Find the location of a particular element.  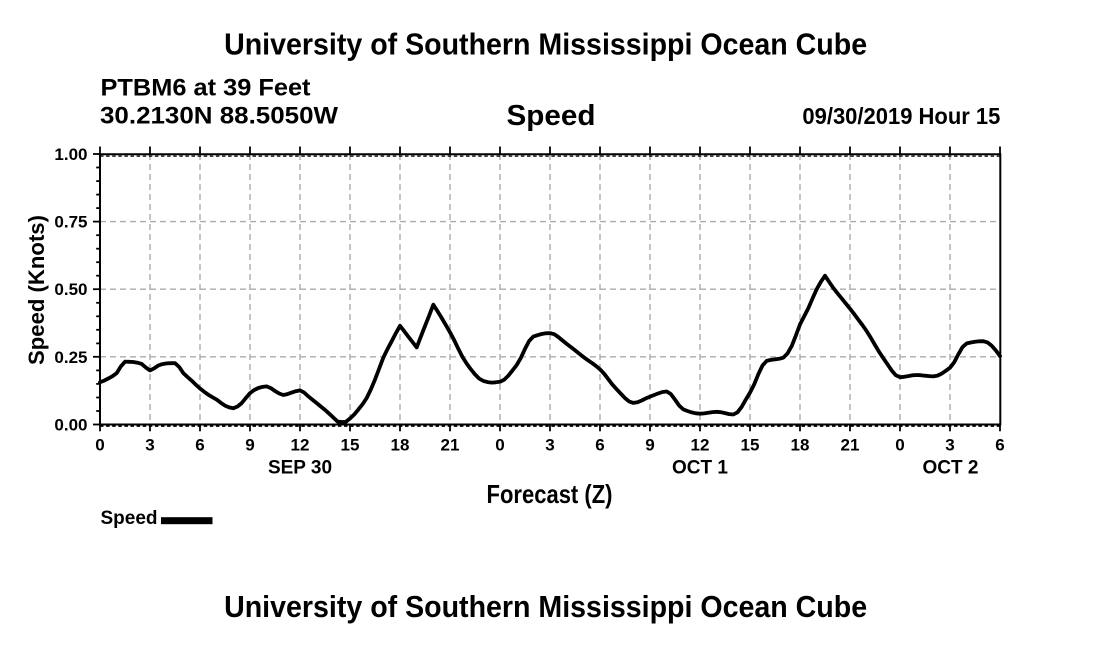

svg-text: OCT 1 is located at coordinates (700, 468).